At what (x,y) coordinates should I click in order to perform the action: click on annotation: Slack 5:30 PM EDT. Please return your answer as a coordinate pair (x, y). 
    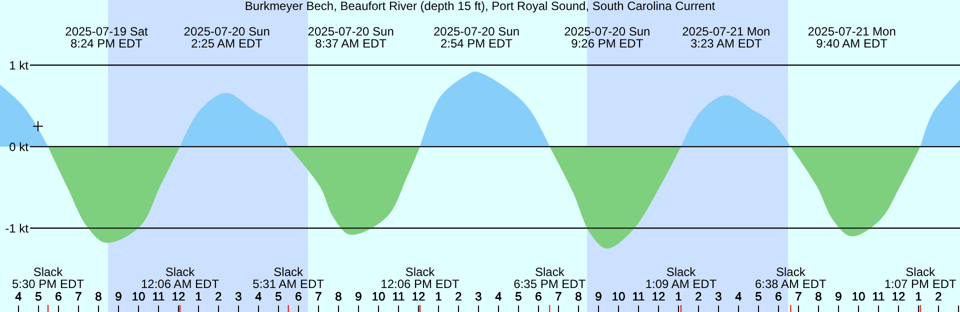
    Looking at the image, I should click on (48, 278).